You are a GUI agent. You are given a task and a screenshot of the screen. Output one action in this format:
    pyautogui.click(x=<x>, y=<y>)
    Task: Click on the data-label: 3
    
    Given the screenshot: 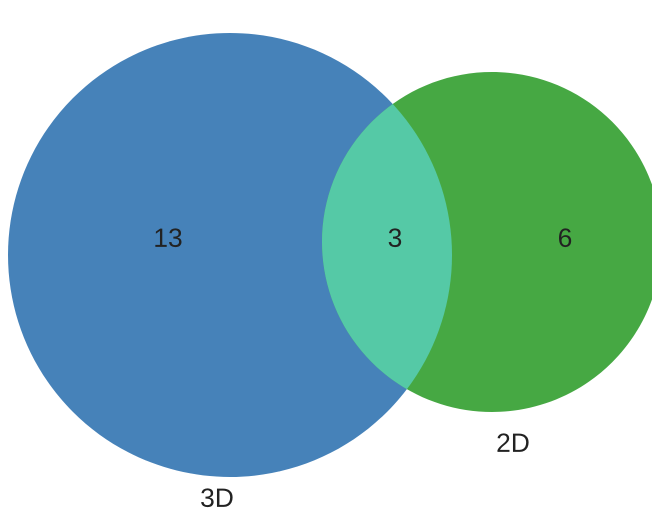 What is the action you would take?
    pyautogui.click(x=395, y=238)
    